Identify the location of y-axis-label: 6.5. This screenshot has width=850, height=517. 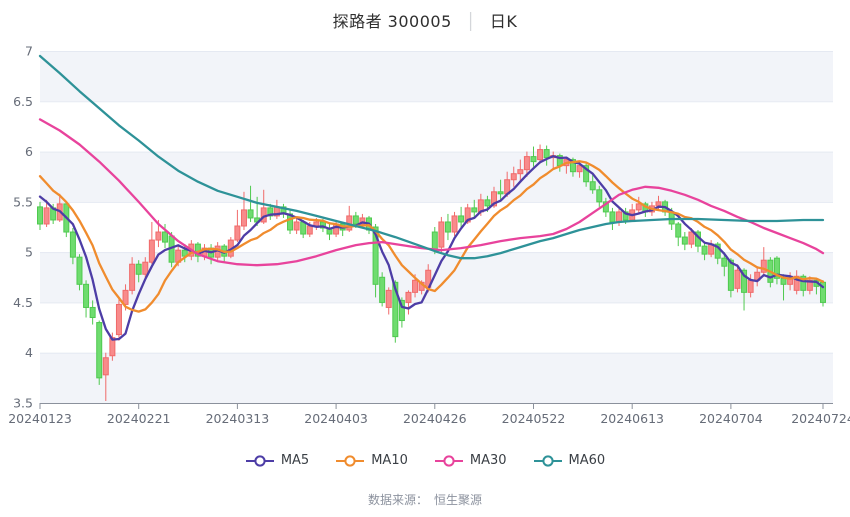
(23, 101).